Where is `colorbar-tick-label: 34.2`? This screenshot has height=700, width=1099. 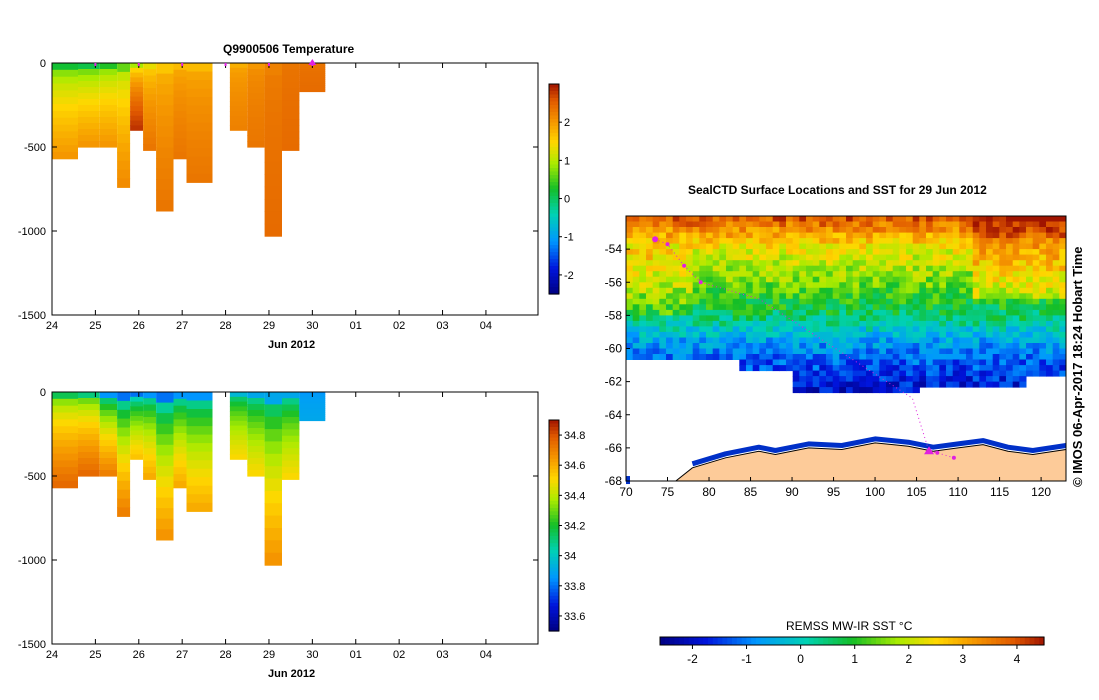
colorbar-tick-label: 34.2 is located at coordinates (574, 527).